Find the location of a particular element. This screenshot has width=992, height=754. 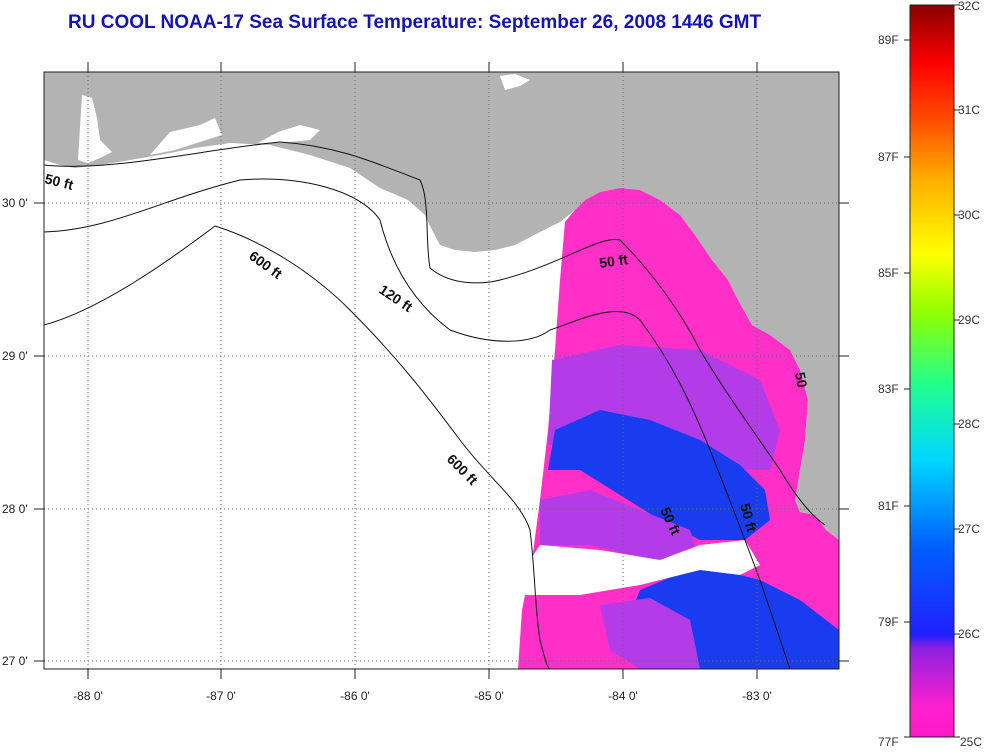

lat-tick-label: 29 0' is located at coordinates (15, 356).